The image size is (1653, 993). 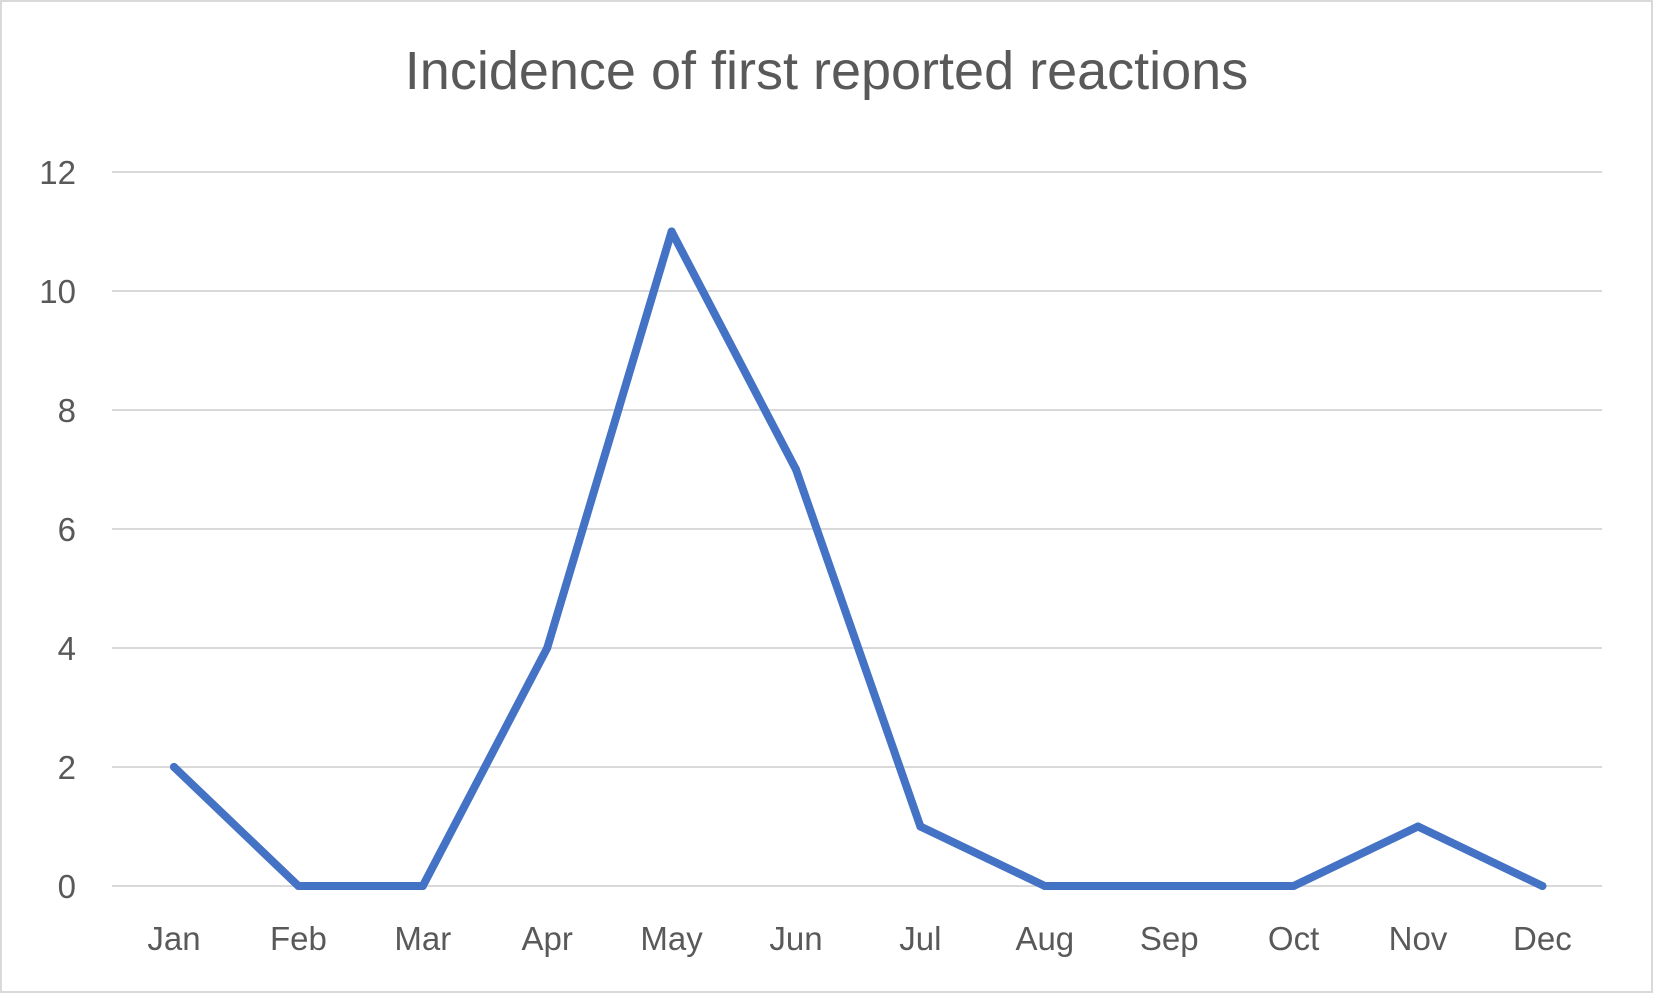 I want to click on x-tick-label: Sep, so click(x=1169, y=938).